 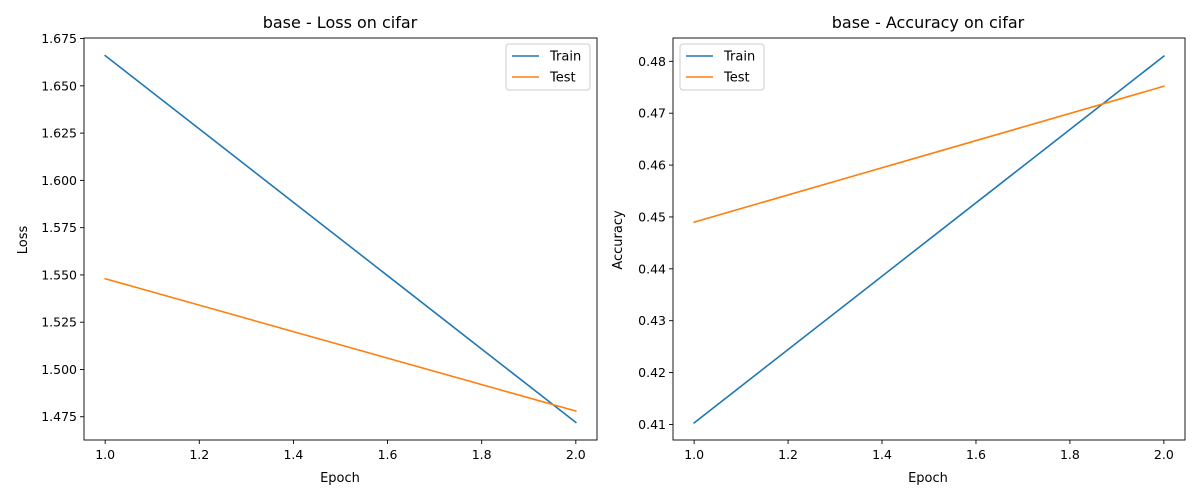 What do you see at coordinates (59, 180) in the screenshot?
I see `y-tick-label: 1.600` at bounding box center [59, 180].